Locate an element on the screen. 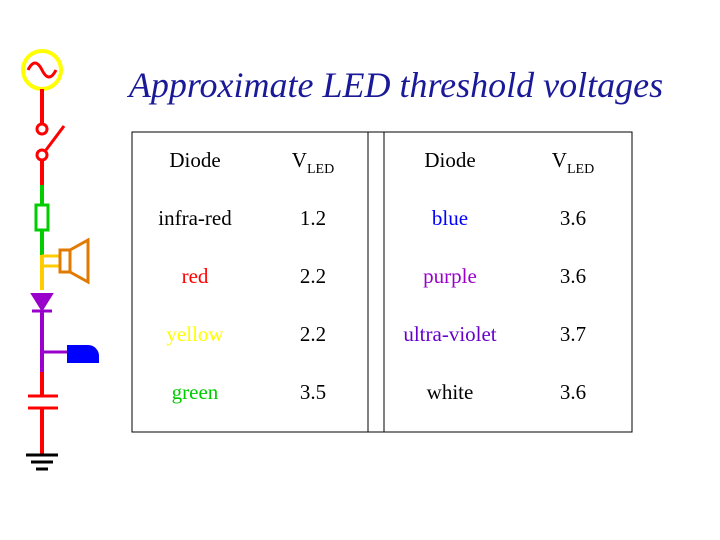  diode-cell: white is located at coordinates (450, 392).